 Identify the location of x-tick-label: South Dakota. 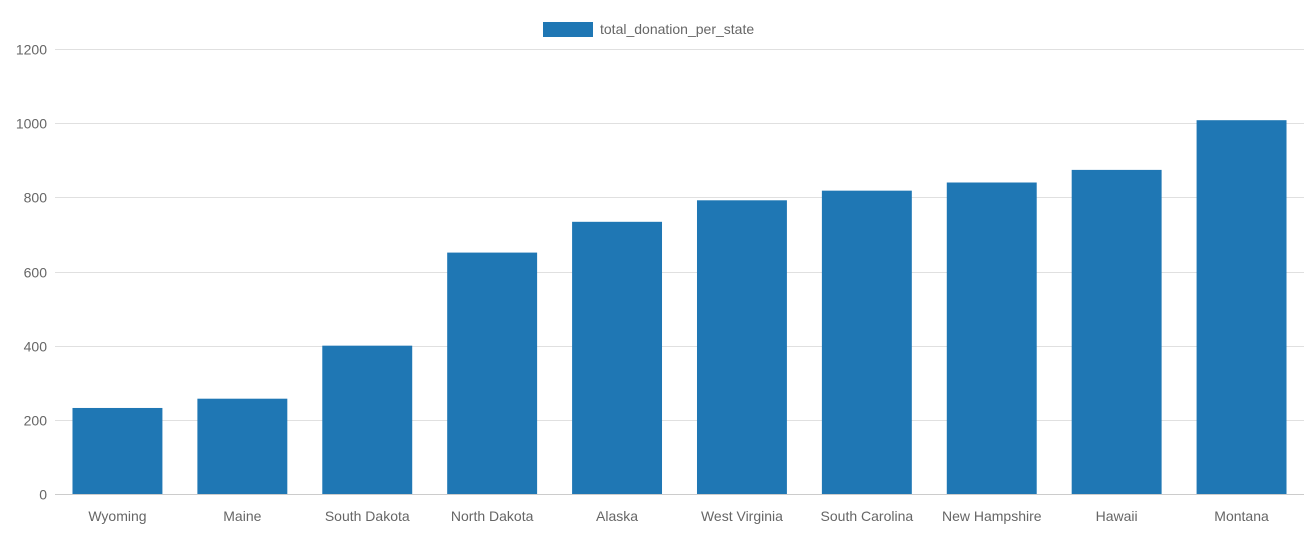
(367, 516).